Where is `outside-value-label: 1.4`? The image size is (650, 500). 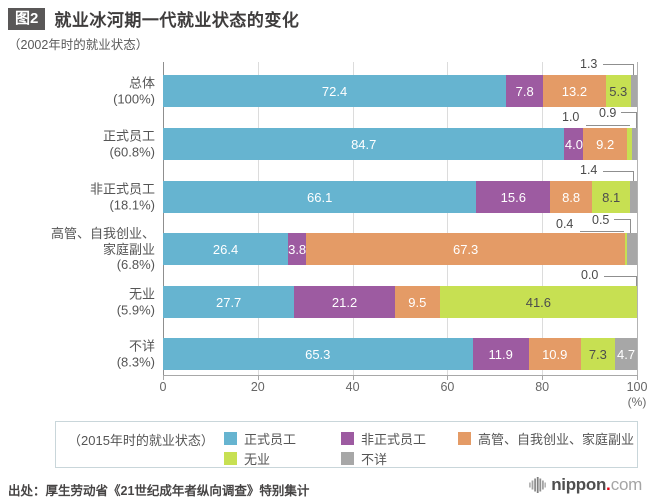
outside-value-label: 1.4 is located at coordinates (589, 170).